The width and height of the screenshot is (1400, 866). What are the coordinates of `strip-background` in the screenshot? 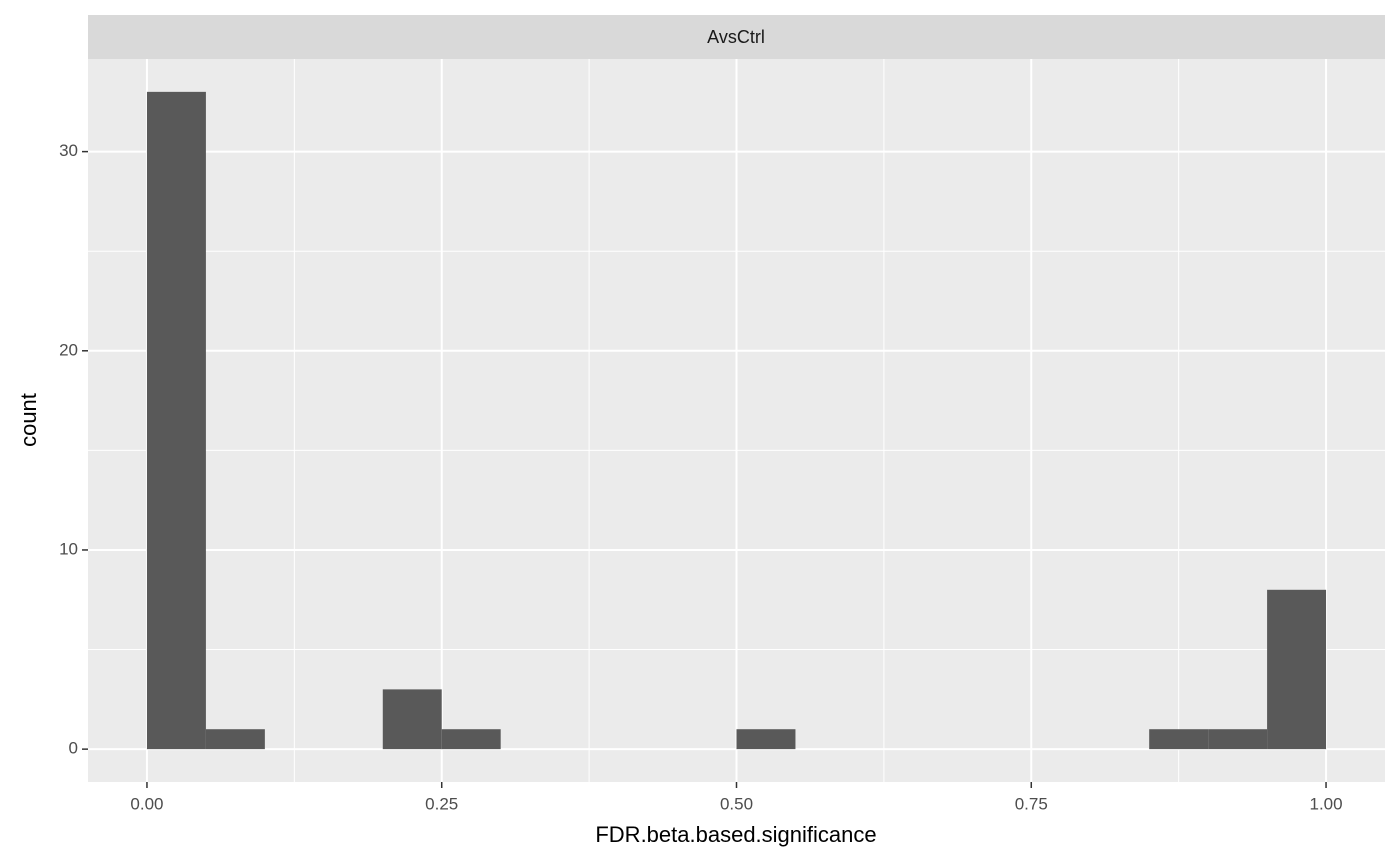 It's located at (736, 37).